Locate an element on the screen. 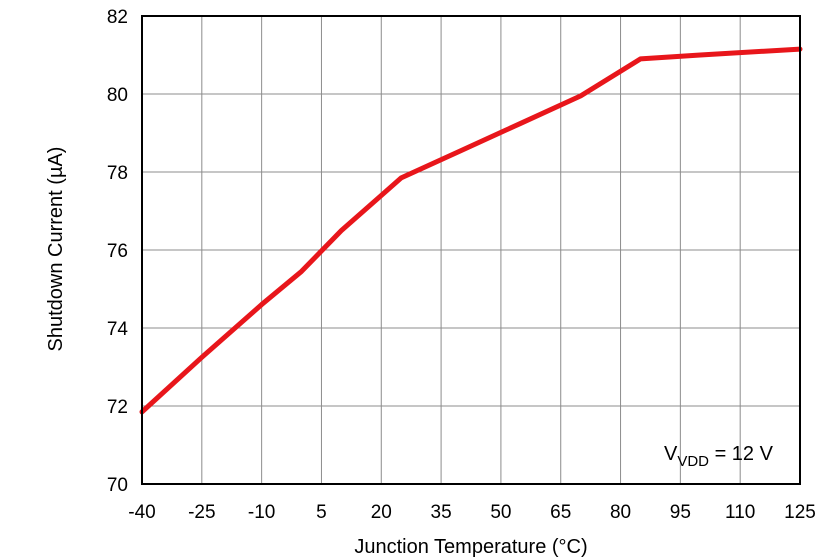 This screenshot has height=559, width=839. x-tick-label: -40 is located at coordinates (141, 512).